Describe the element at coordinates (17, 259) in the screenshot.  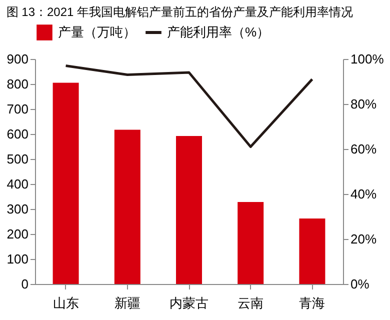
I see `y-tick-label: 100` at that location.